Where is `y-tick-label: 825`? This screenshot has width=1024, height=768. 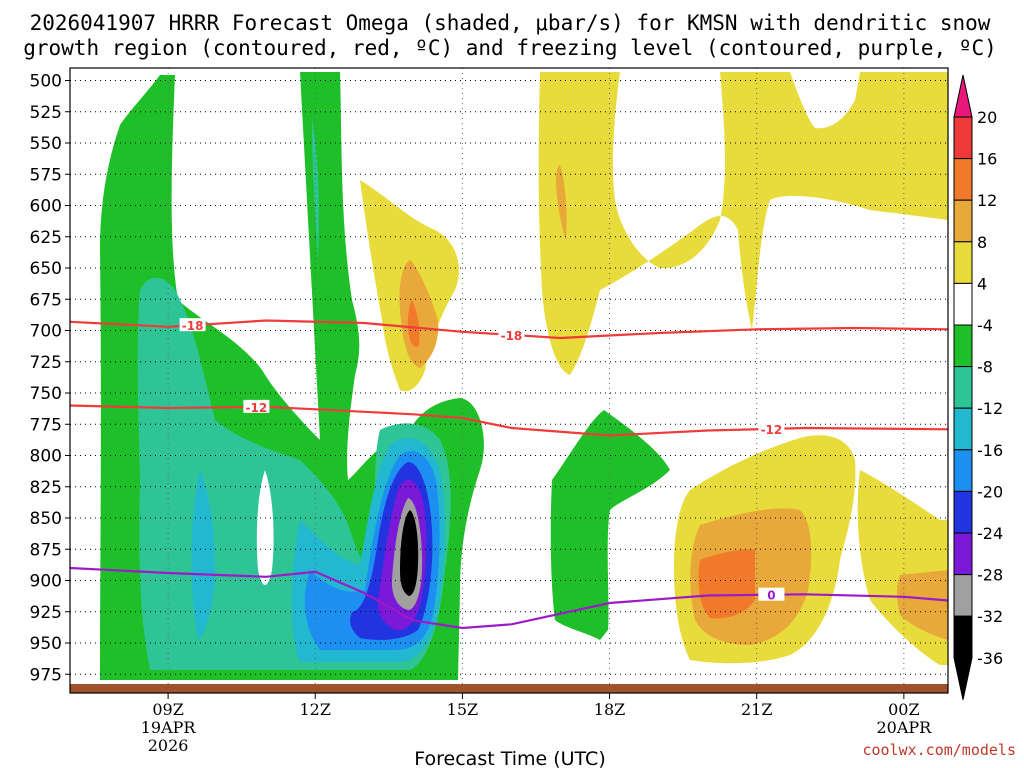
y-tick-label: 825 is located at coordinates (46, 488).